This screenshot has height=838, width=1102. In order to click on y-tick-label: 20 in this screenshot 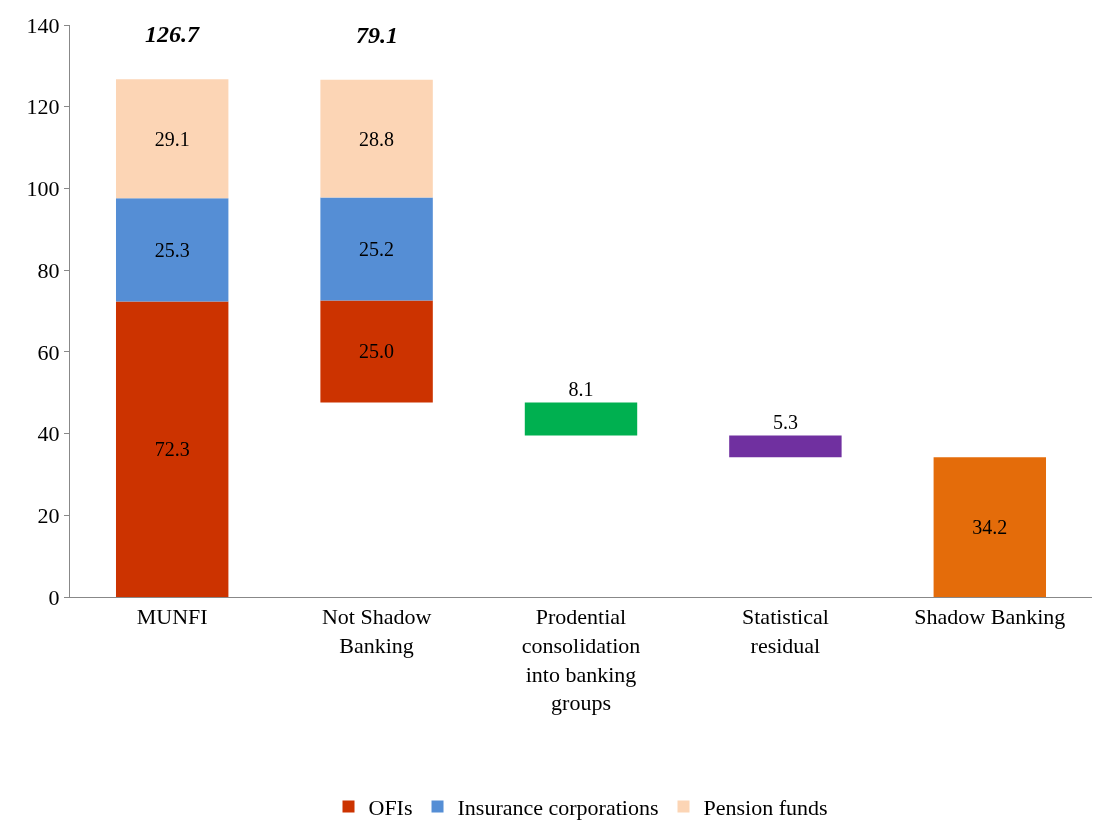, I will do `click(48, 515)`.